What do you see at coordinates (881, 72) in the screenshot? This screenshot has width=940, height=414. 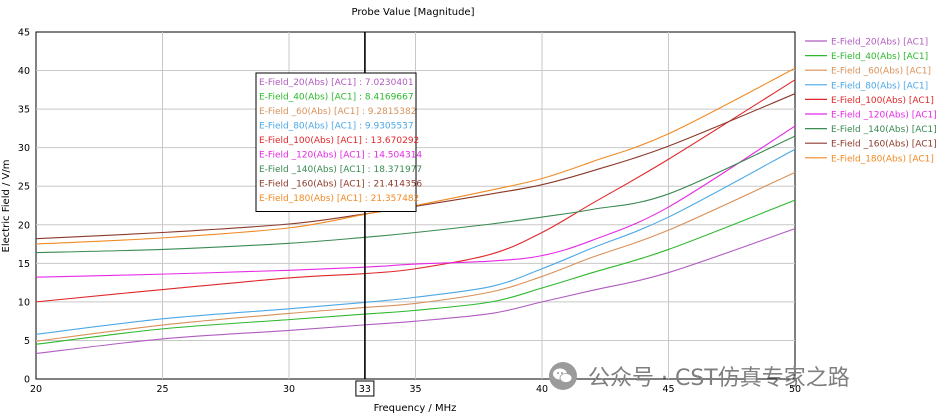 I see `legend-label-3: E-Field _60(Abs) [AC1]` at bounding box center [881, 72].